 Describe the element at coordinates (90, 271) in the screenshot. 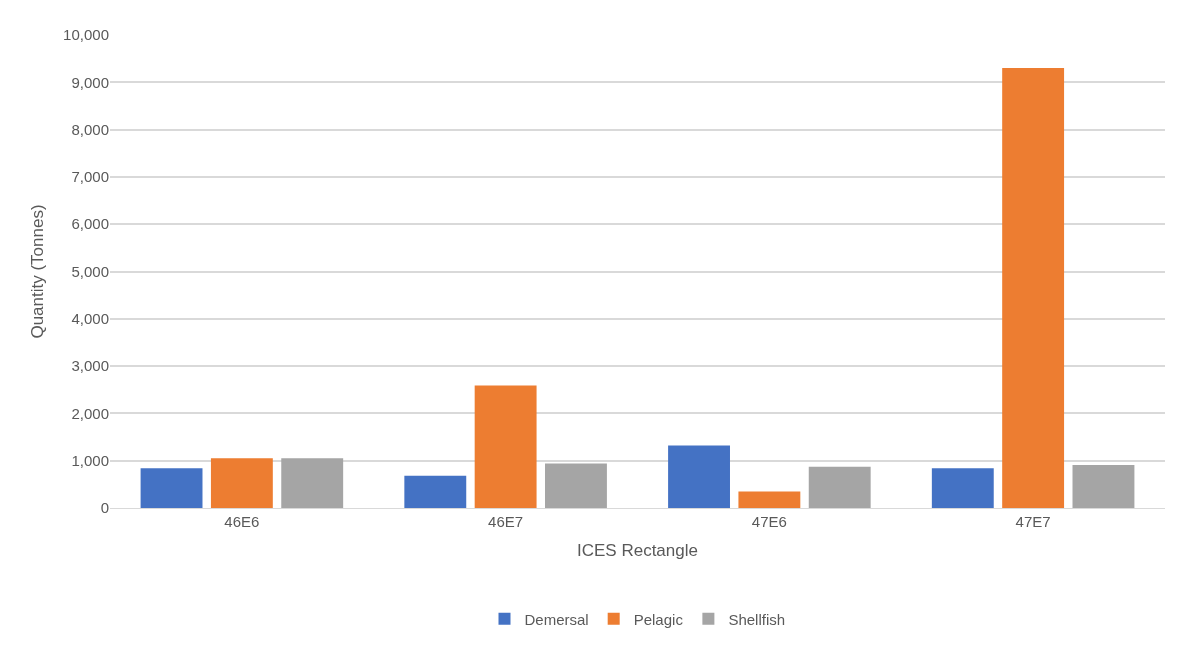

I see `y-tick-label: 5,000` at that location.